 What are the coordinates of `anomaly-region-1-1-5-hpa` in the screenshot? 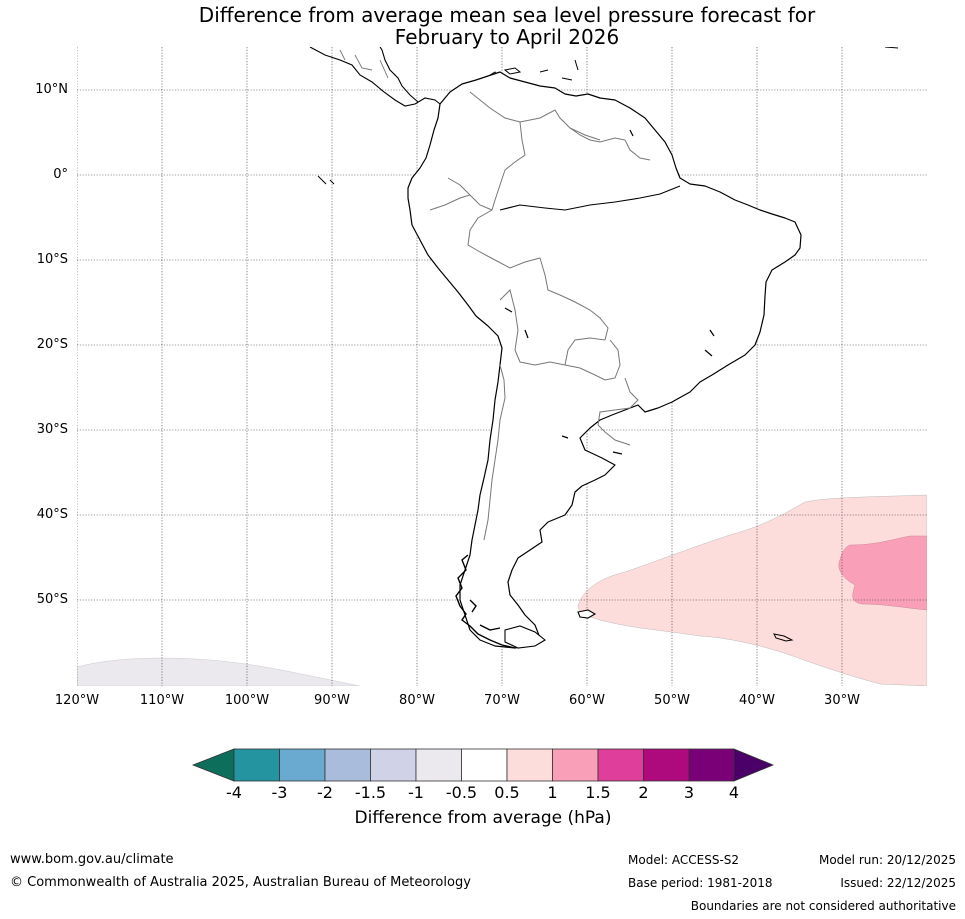 It's located at (882, 573).